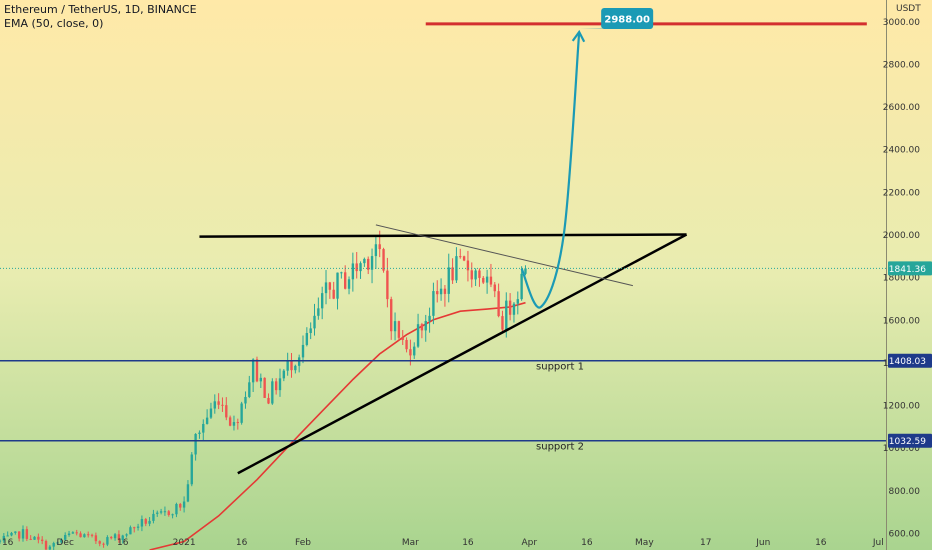 The width and height of the screenshot is (932, 550). I want to click on target-callout-box, so click(627, 18).